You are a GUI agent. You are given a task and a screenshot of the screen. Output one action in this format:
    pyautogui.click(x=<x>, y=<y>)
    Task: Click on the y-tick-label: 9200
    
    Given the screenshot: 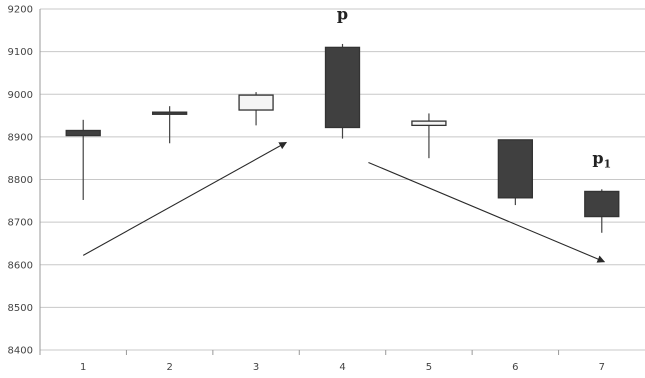 What is the action you would take?
    pyautogui.click(x=20, y=10)
    